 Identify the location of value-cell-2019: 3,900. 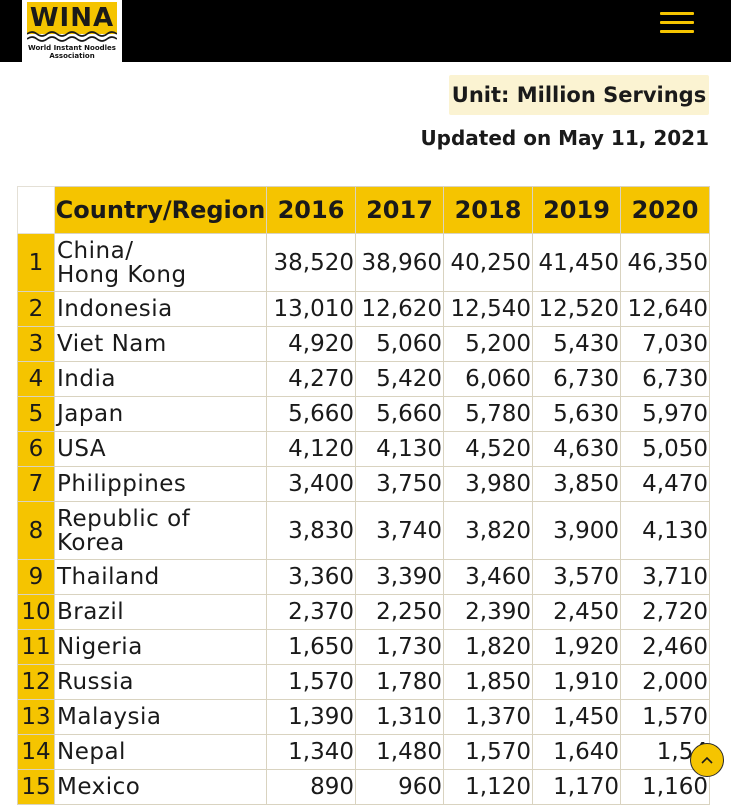
(576, 530).